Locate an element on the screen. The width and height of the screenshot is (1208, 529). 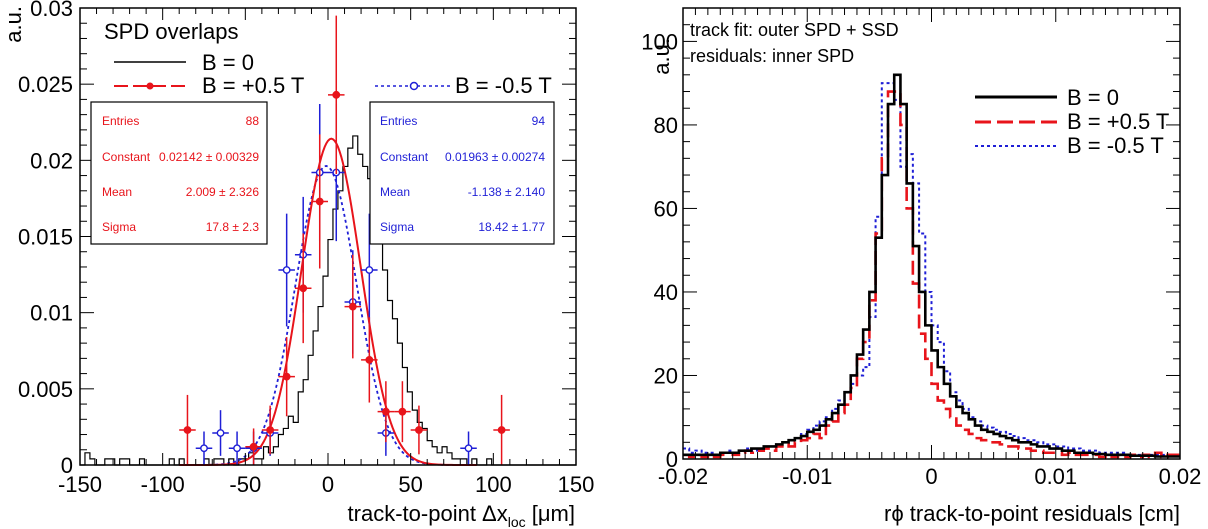
stat-value: 94 is located at coordinates (539, 121).